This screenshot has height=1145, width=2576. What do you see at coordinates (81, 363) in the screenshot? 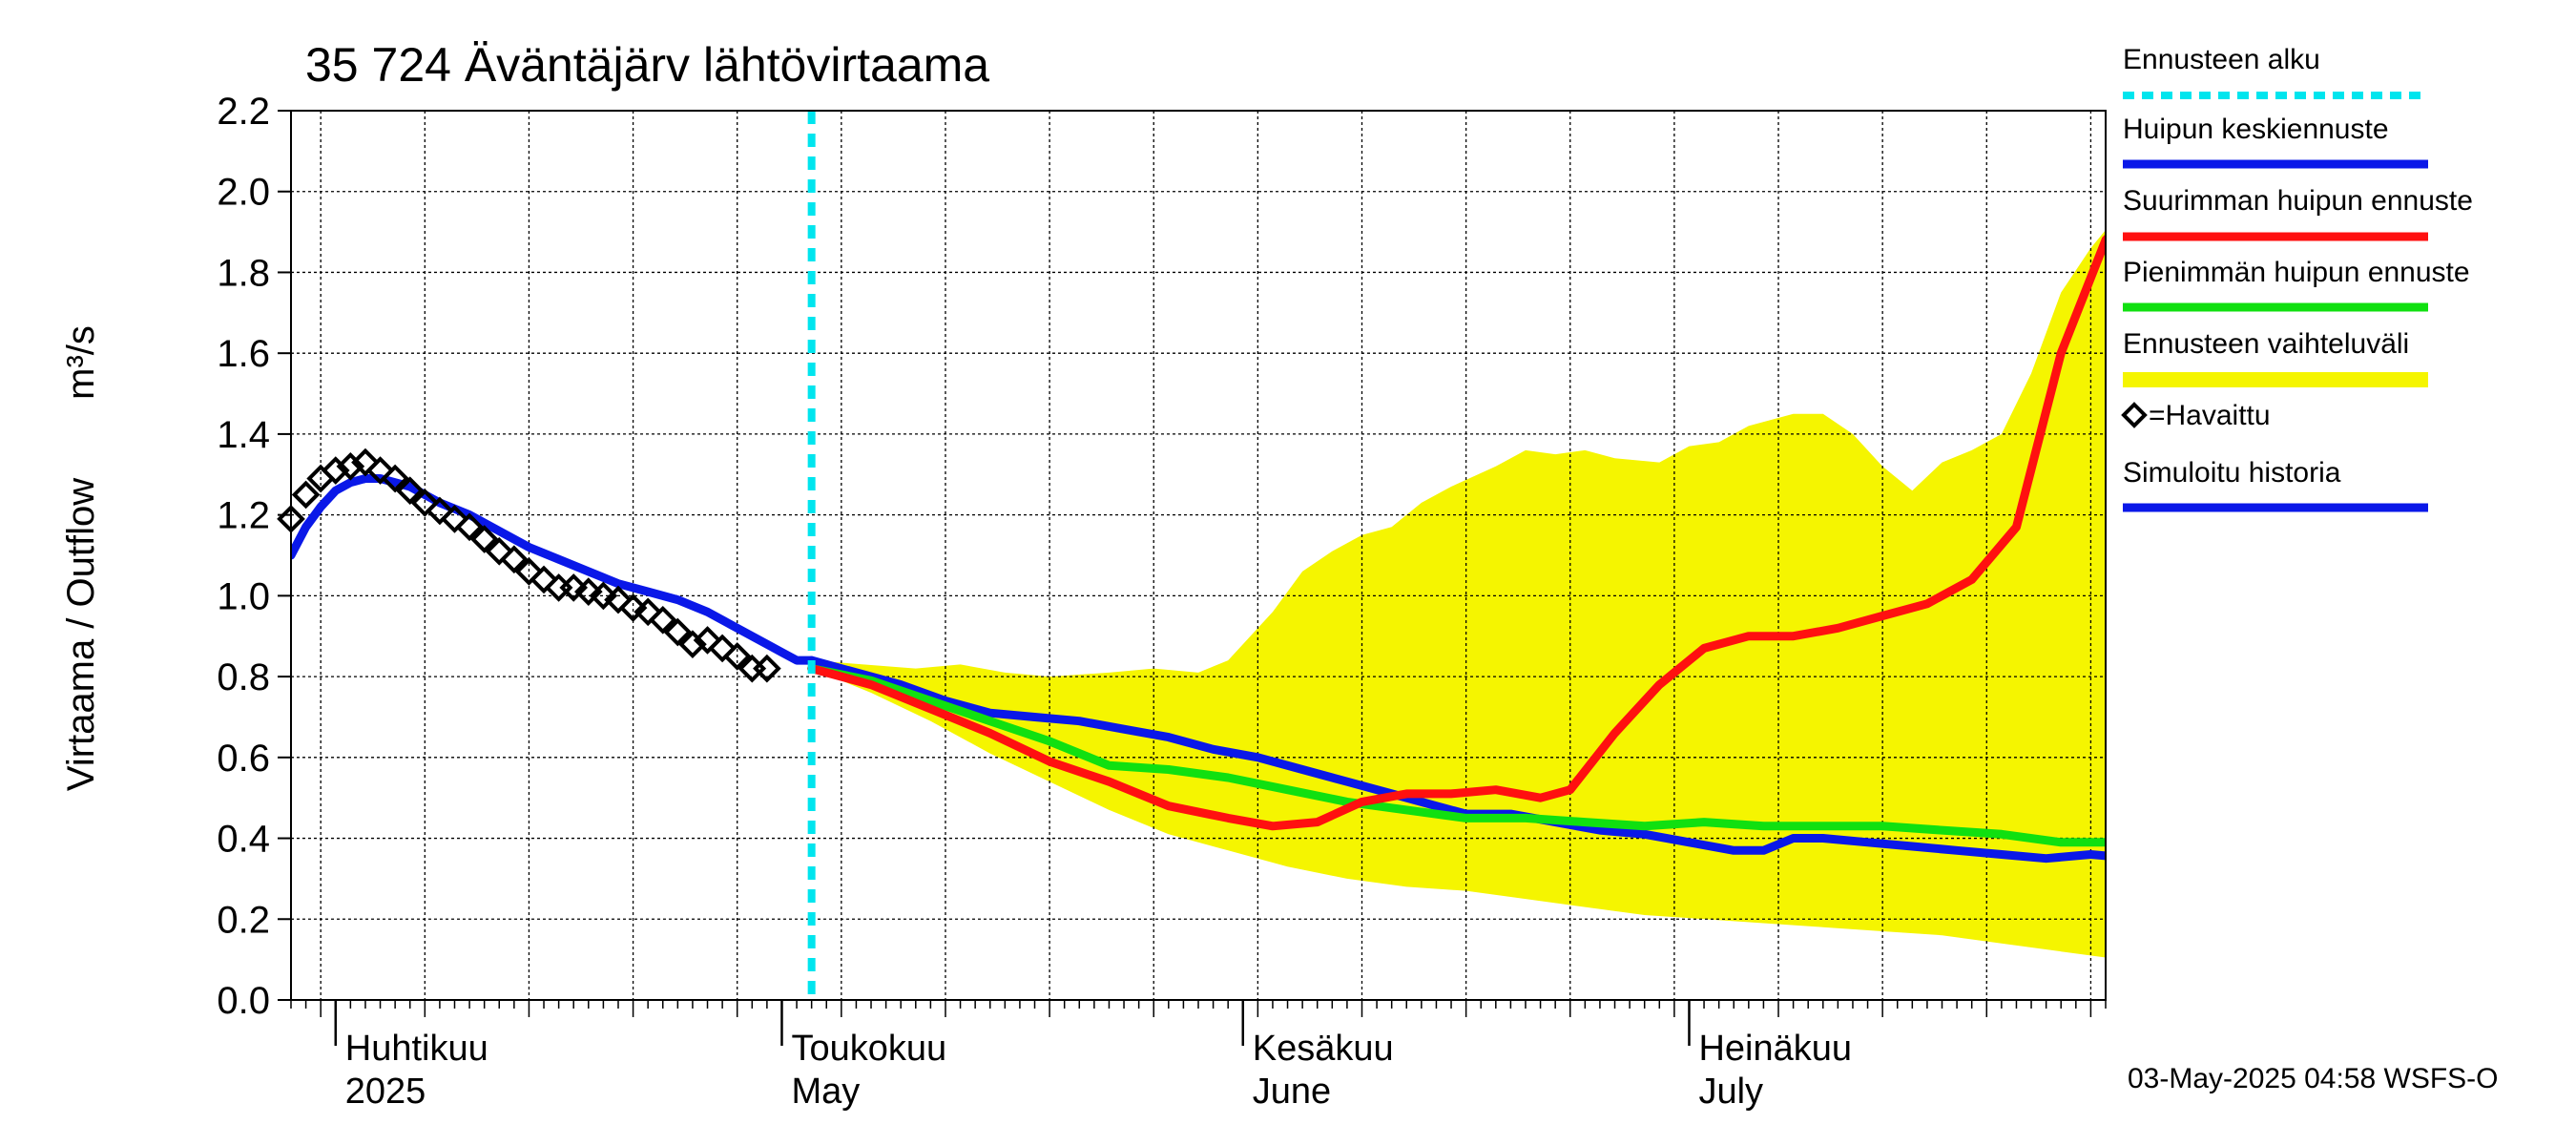
I see `y-axis-unit: m³/s` at bounding box center [81, 363].